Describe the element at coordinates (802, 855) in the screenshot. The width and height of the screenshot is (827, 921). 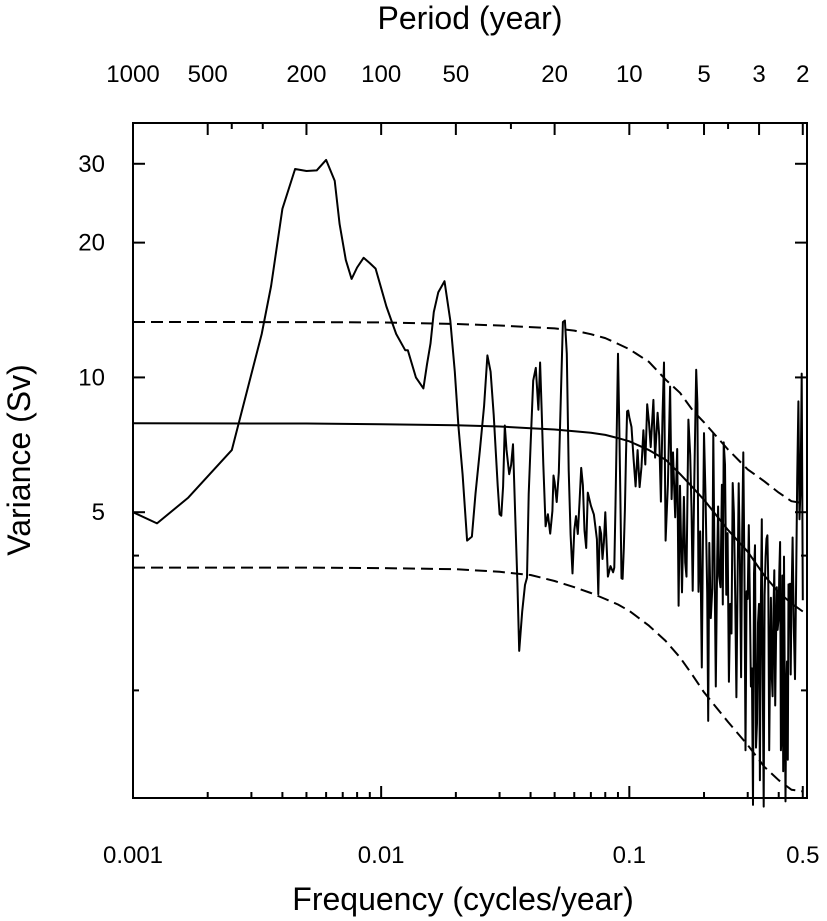
I see `x-tick-label: 0.5` at that location.